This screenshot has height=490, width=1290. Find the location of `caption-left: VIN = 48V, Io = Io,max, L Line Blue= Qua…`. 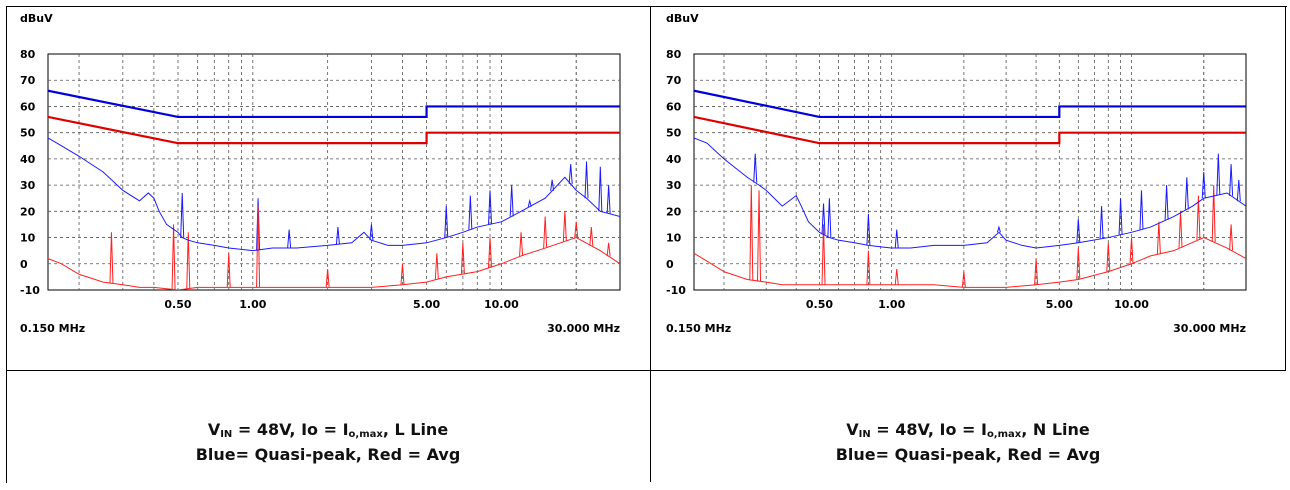

caption-left: VIN = 48V, Io = Io,max, L Line Blue= Qua… is located at coordinates (328, 442).